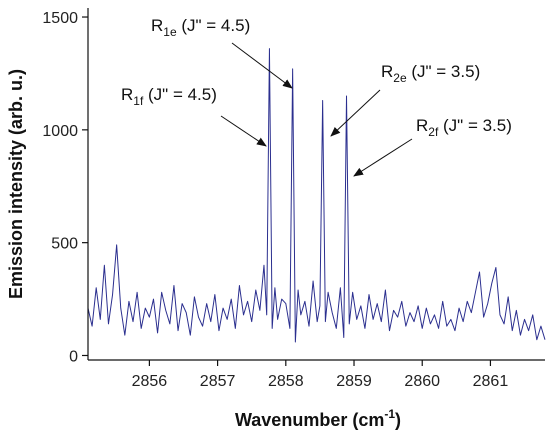 The height and width of the screenshot is (438, 550). I want to click on y-axis-title: Emission intensity (arb. u.), so click(16, 184).